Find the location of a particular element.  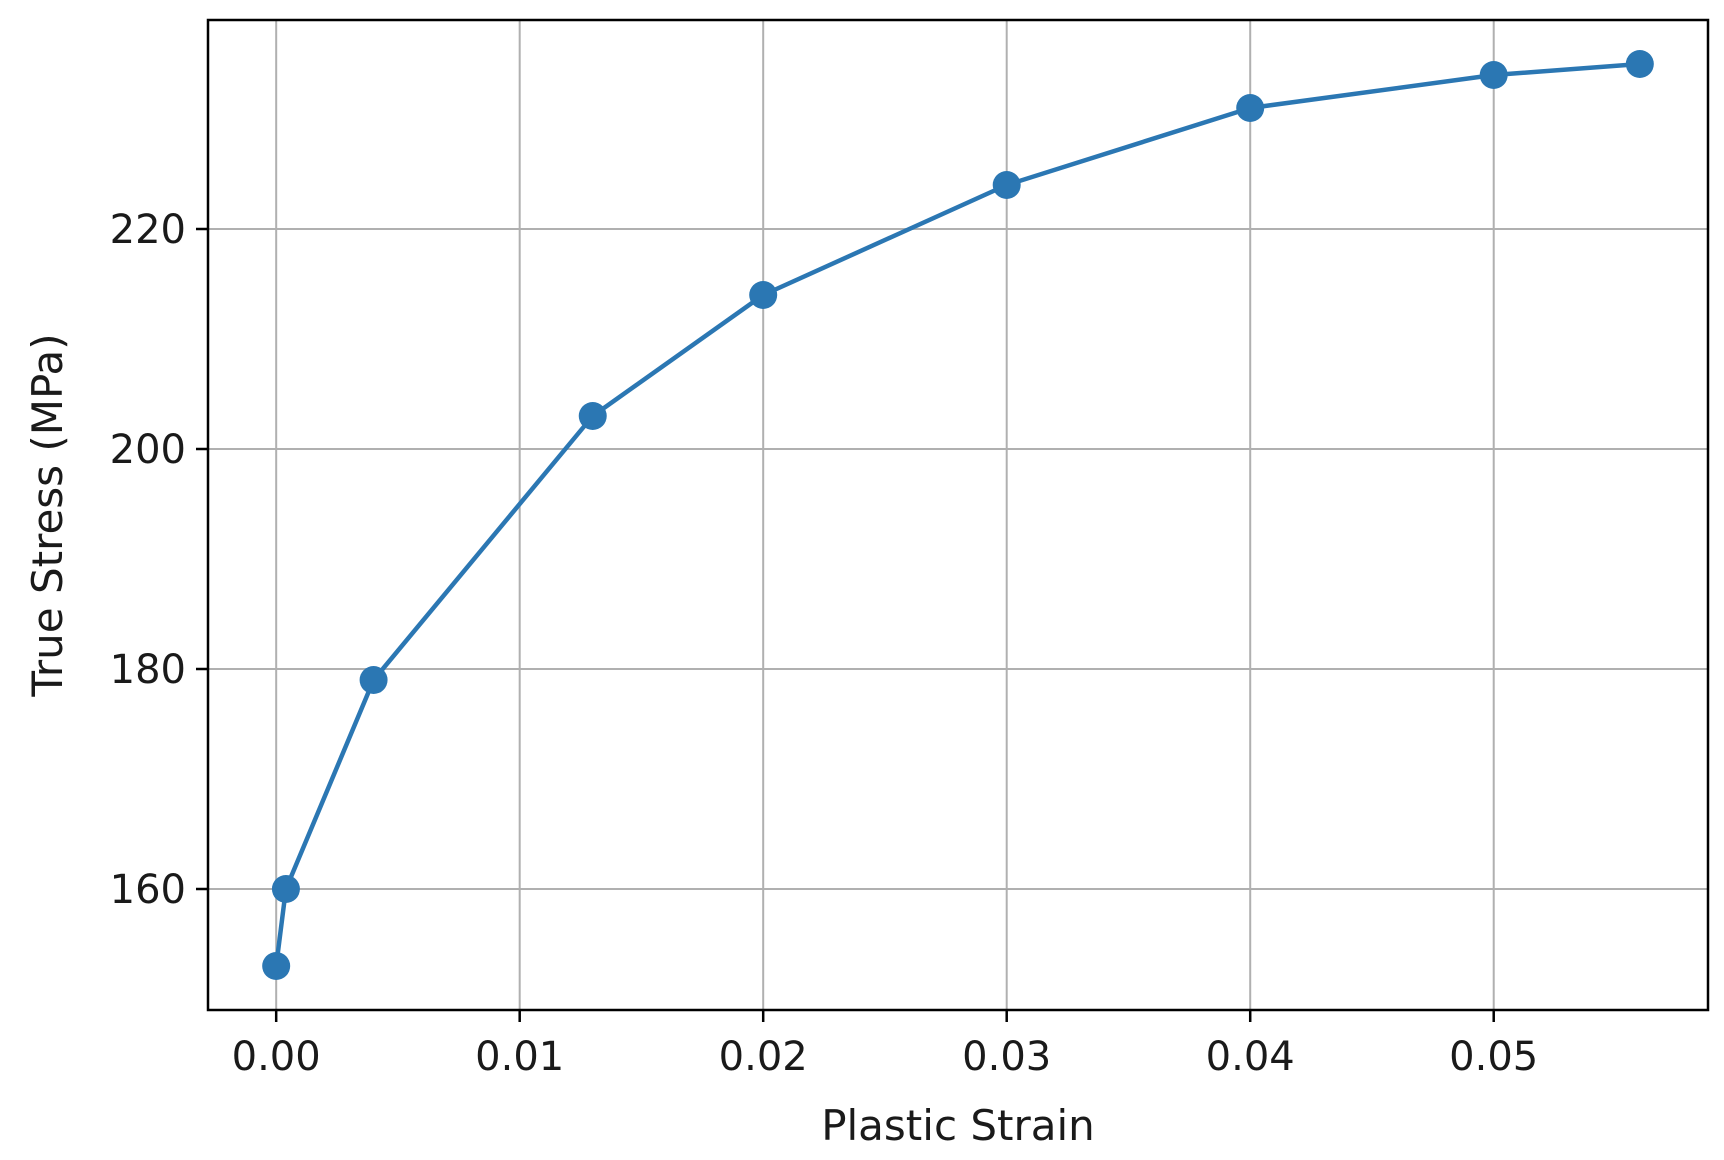

x-tick-label: 0.01 is located at coordinates (519, 1057).